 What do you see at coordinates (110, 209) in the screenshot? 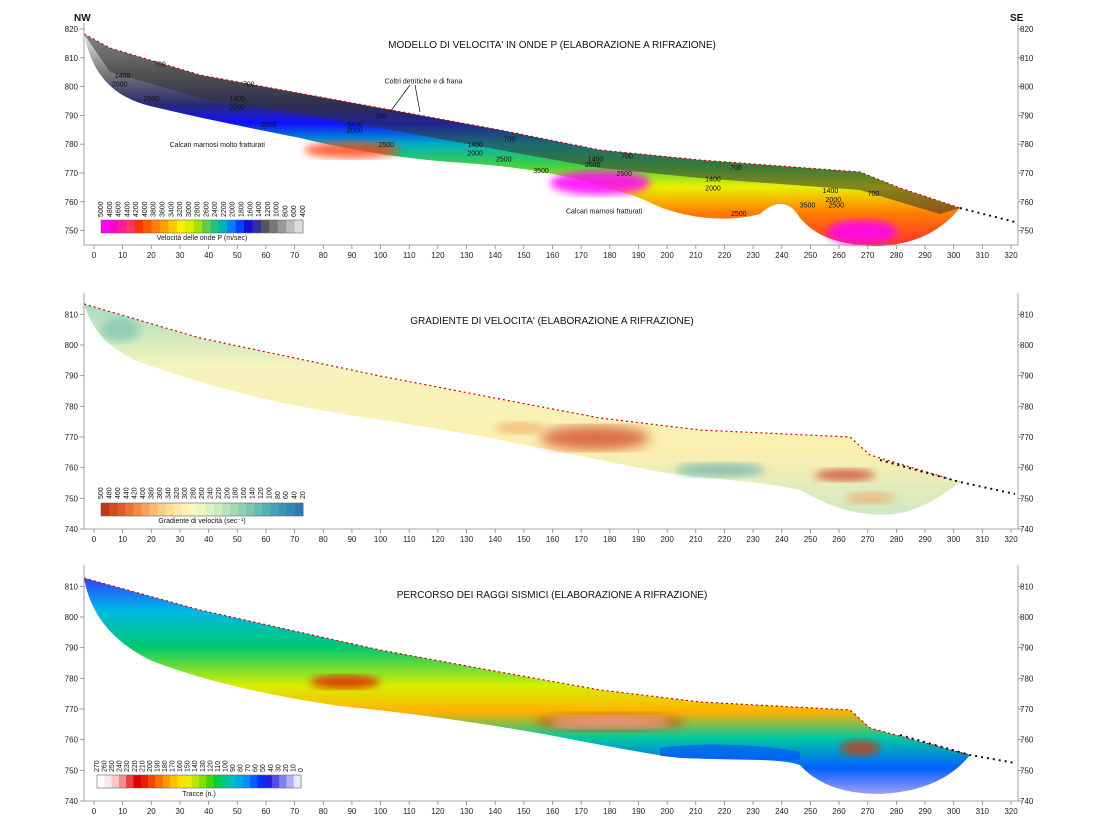
I see `legend-tick-label: 4800` at bounding box center [110, 209].